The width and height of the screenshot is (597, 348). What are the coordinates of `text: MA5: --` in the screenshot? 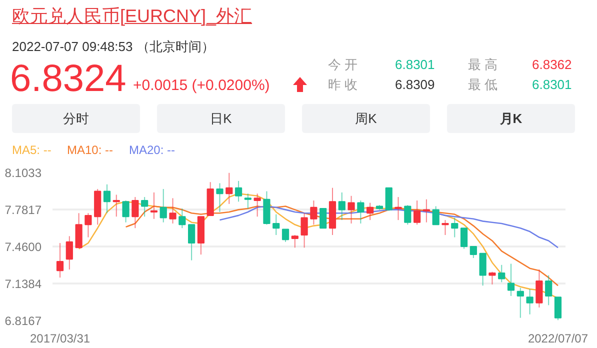 It's located at (32, 150).